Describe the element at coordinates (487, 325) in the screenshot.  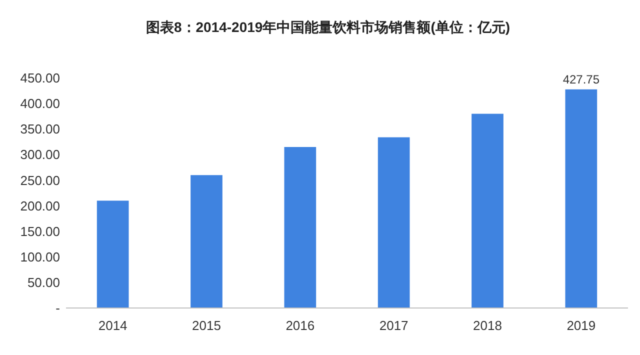
I see `x-tick-label: 2018` at that location.